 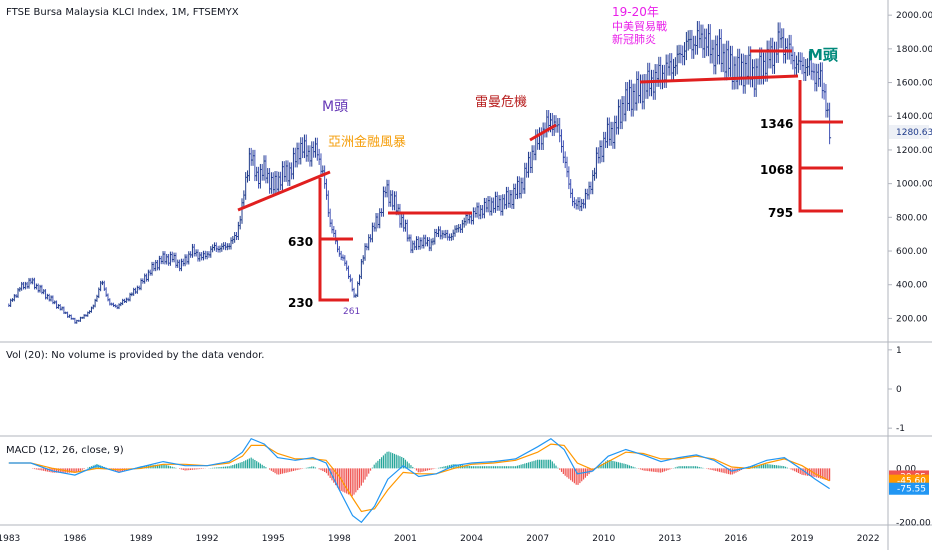 I want to click on macd-value-tags: -29.95-45.60-75.55, so click(x=909, y=482).